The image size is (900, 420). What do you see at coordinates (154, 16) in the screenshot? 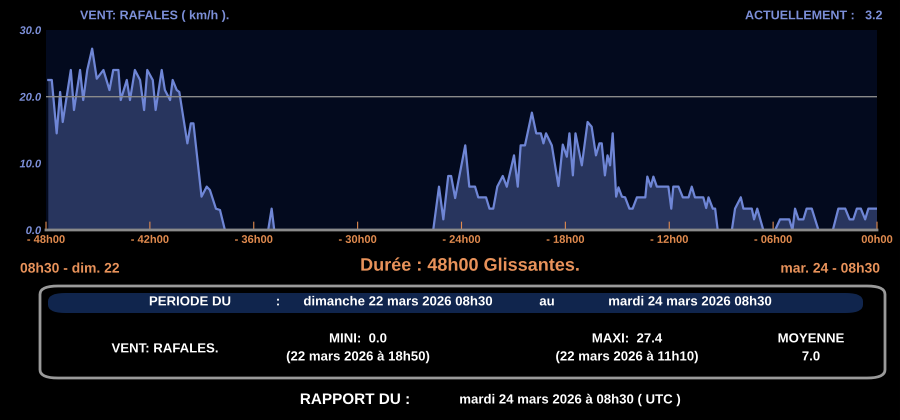
I see `chart-title: VENT: RAFALES ( km/h ).` at bounding box center [154, 16].